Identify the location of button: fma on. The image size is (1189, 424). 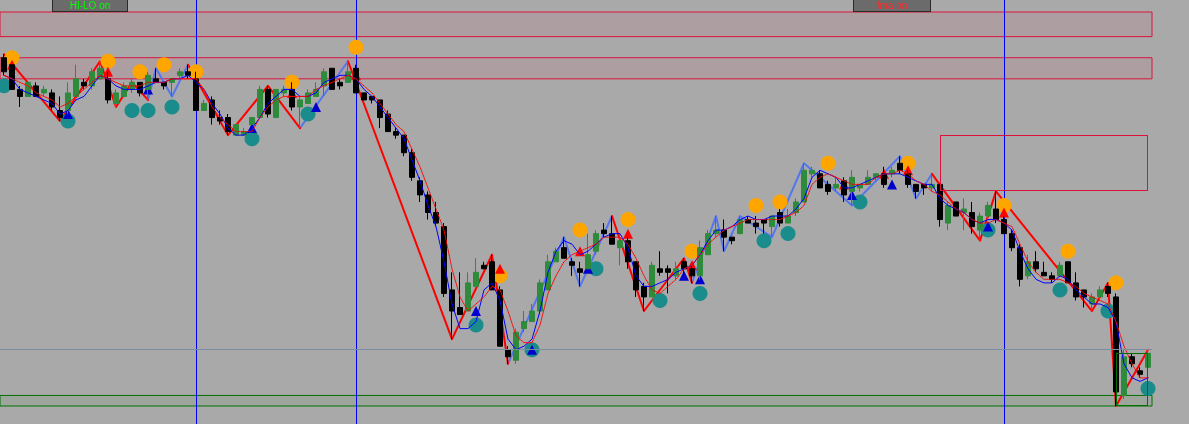
(892, 6).